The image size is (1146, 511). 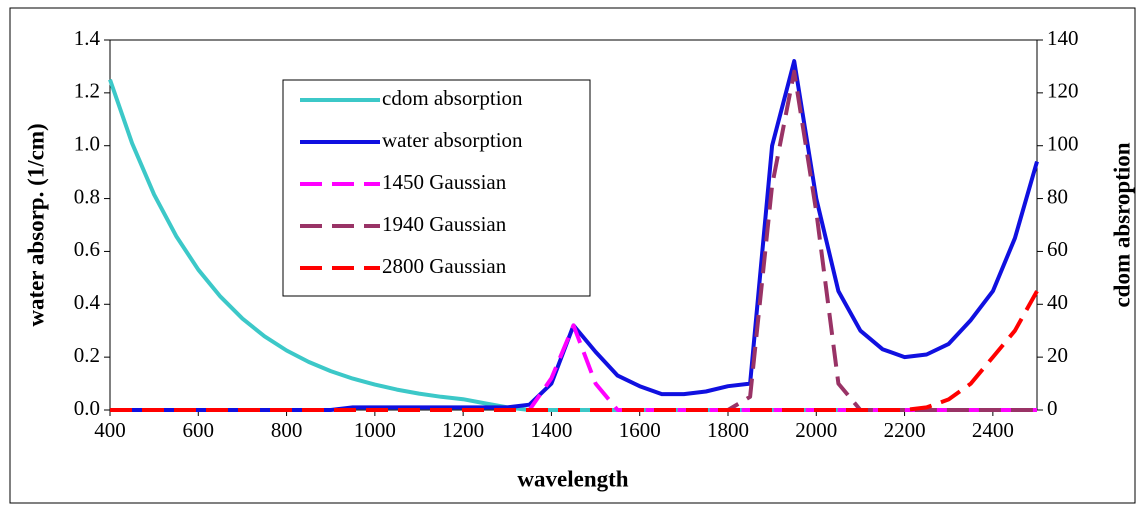 I want to click on legend-label: 1940 Gaussian, so click(x=444, y=224).